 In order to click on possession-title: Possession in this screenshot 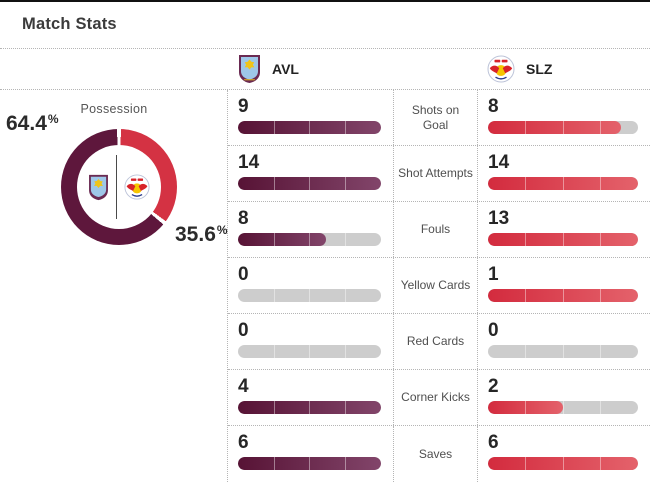, I will do `click(114, 109)`.